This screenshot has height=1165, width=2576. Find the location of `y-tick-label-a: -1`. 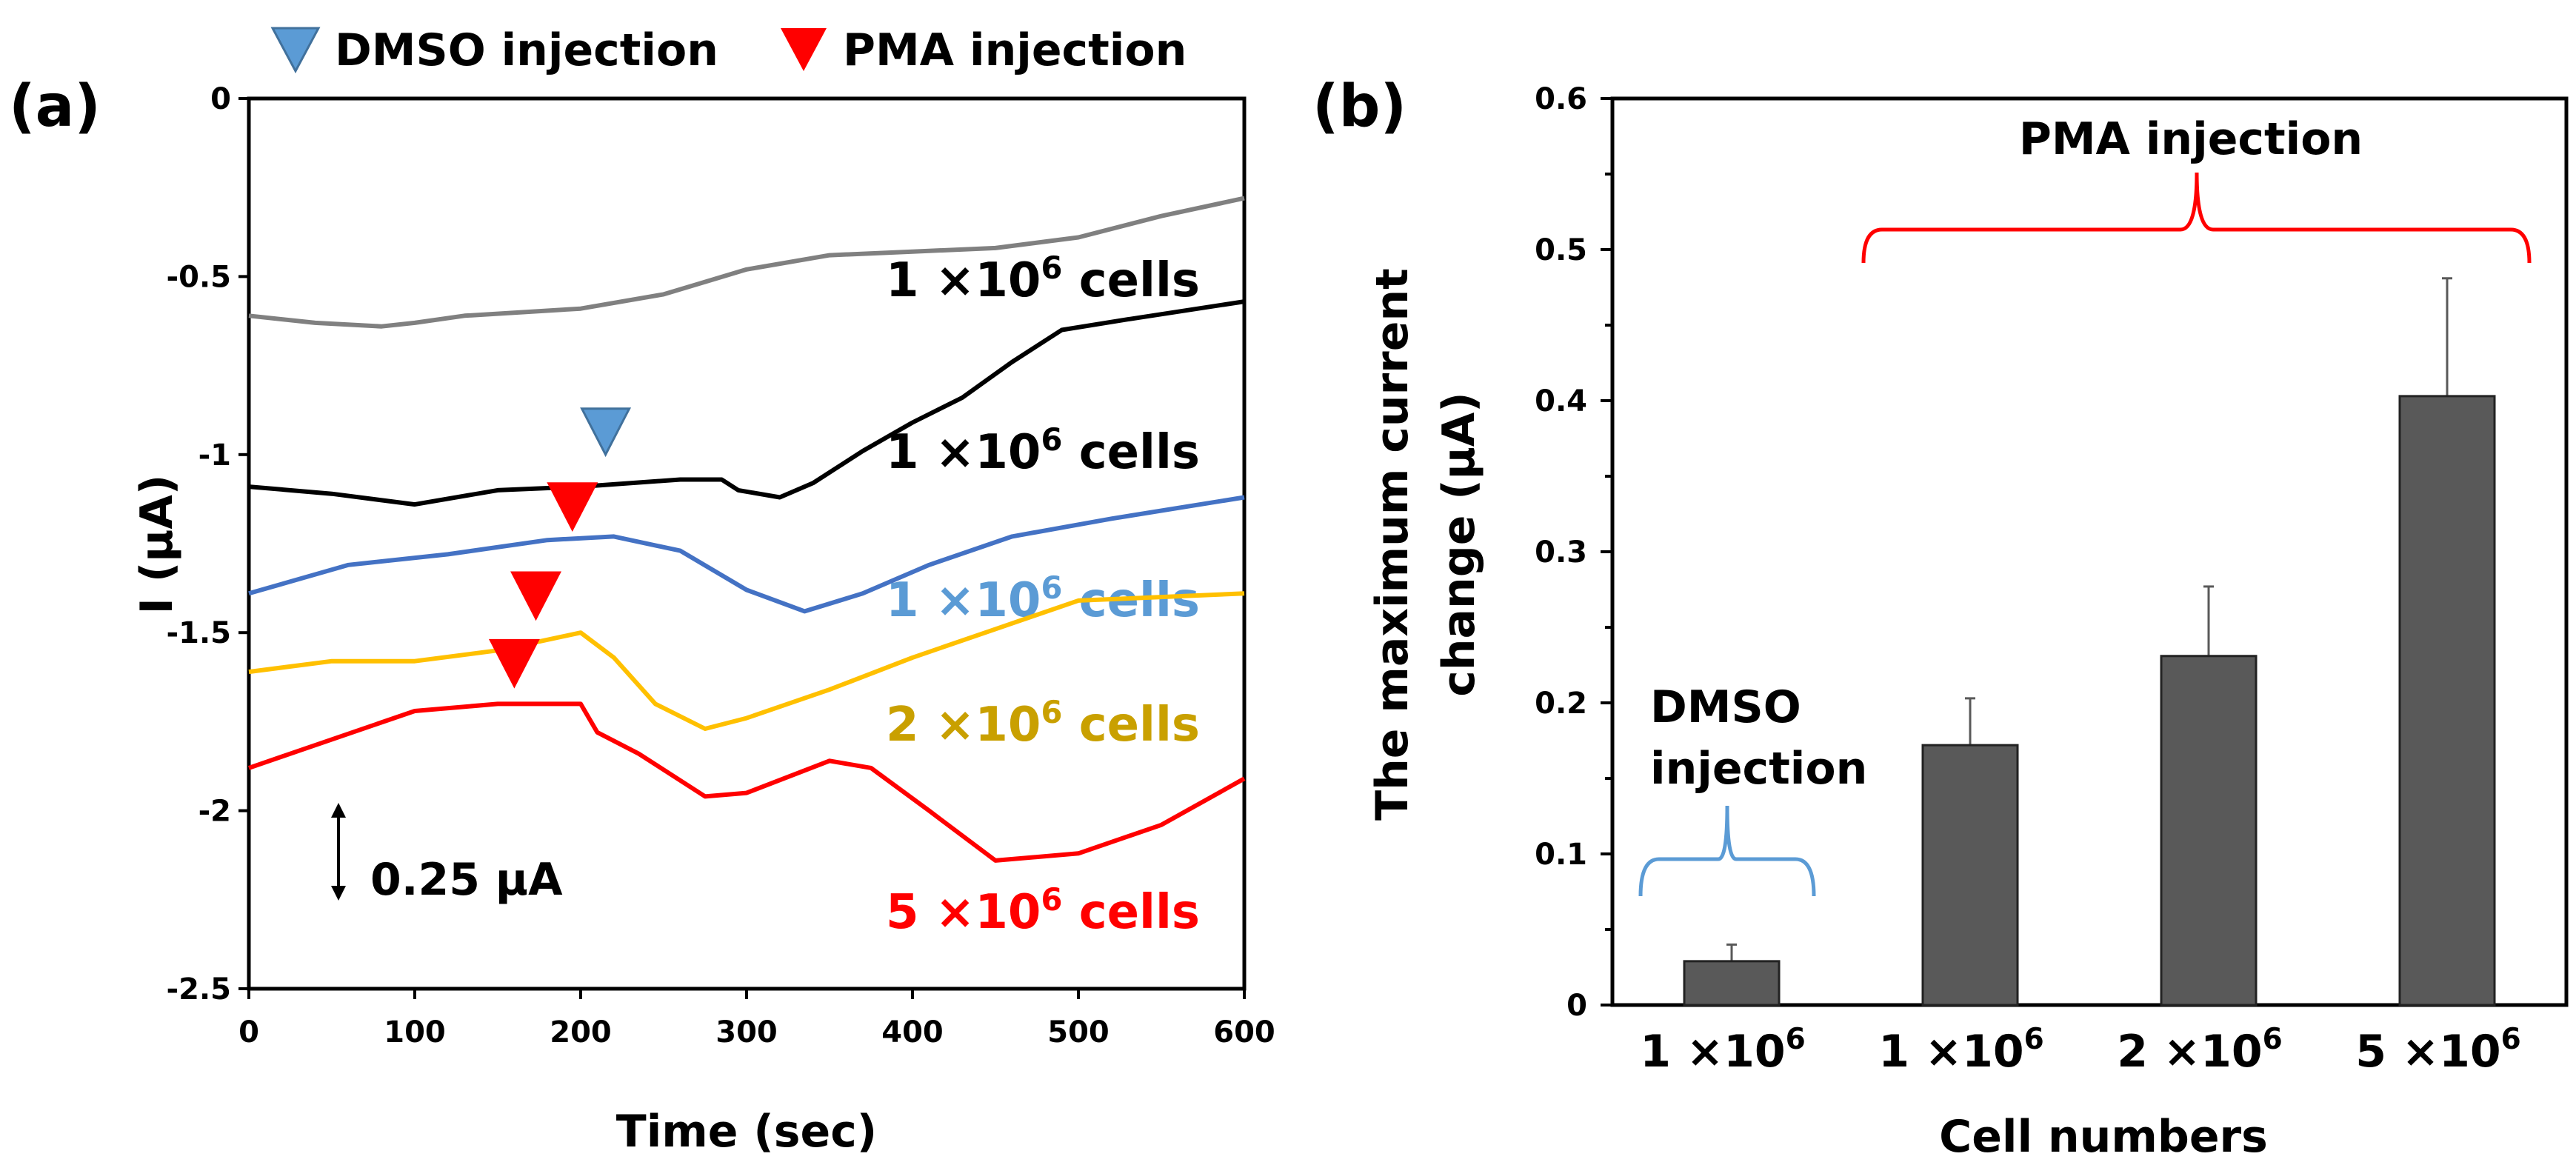

y-tick-label-a: -1 is located at coordinates (214, 456).